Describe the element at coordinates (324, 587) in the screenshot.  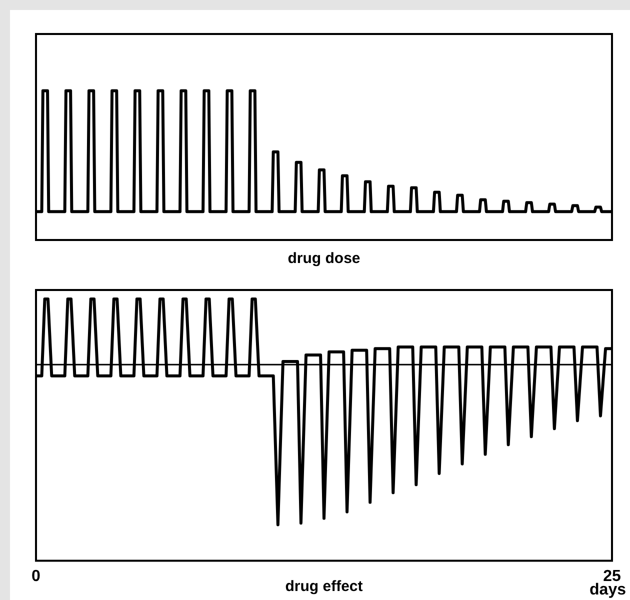
I see `x-axis-title: drug effect` at that location.